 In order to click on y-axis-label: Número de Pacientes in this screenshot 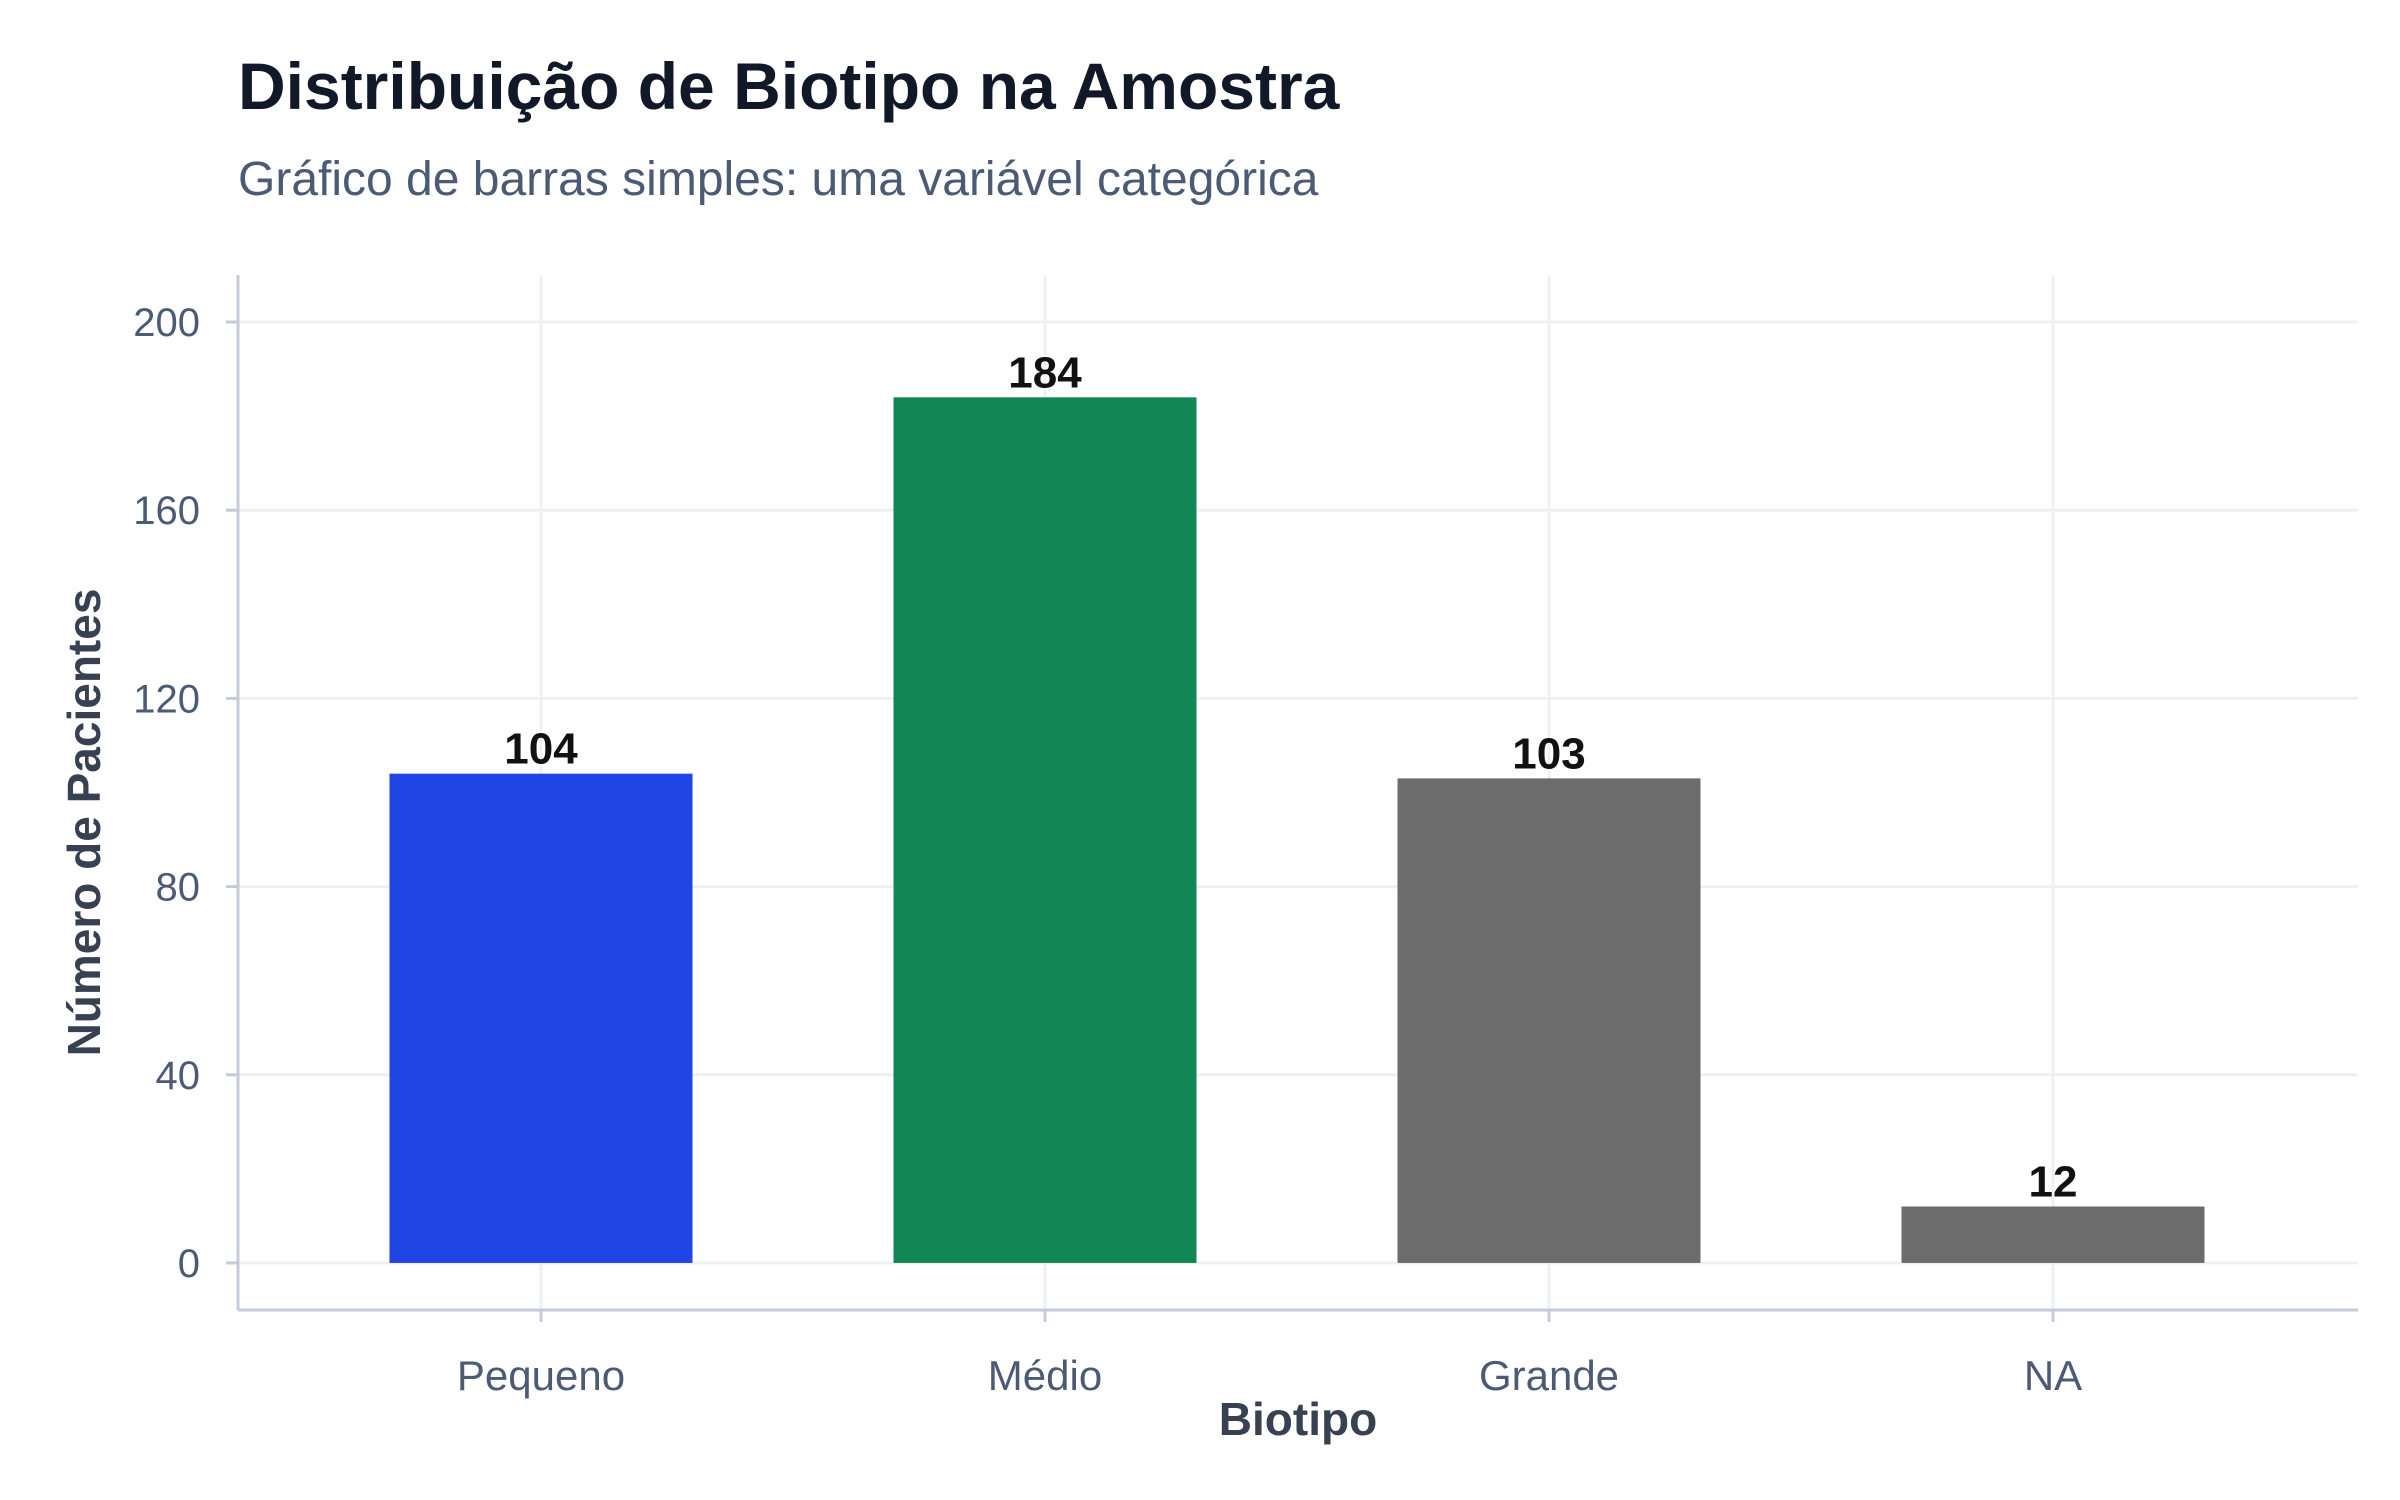, I will do `click(84, 823)`.